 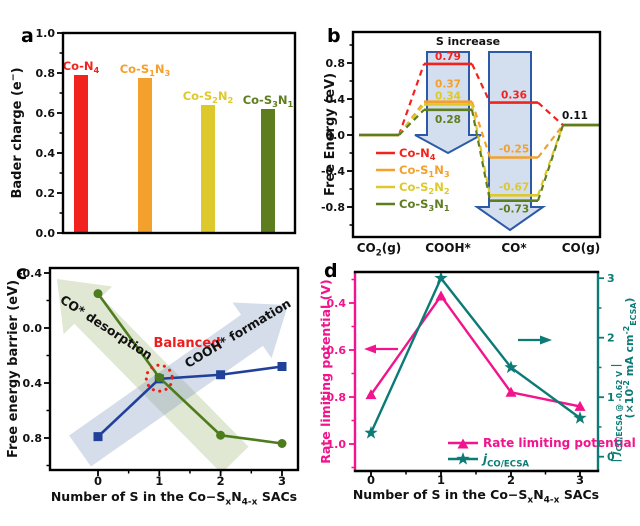 I want to click on y-tick-label: 1.0, so click(x=46, y=33).